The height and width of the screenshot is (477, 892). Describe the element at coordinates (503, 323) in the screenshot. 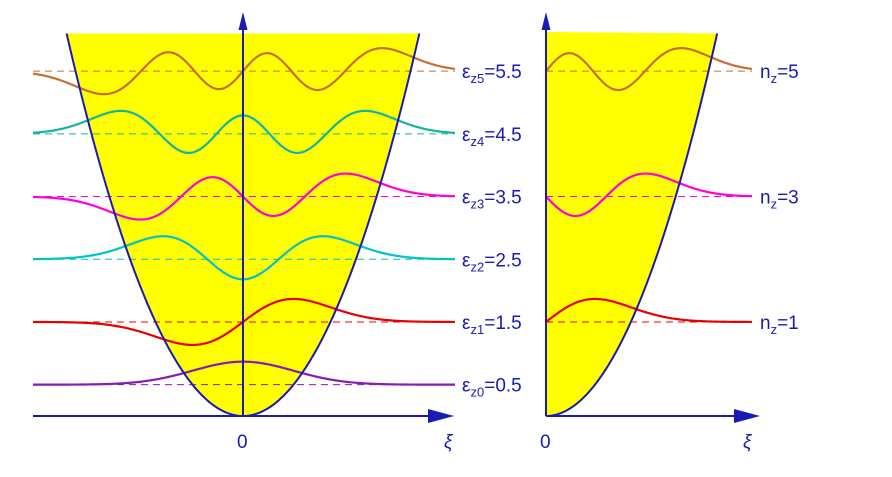

I see `level-value: =1.5` at that location.